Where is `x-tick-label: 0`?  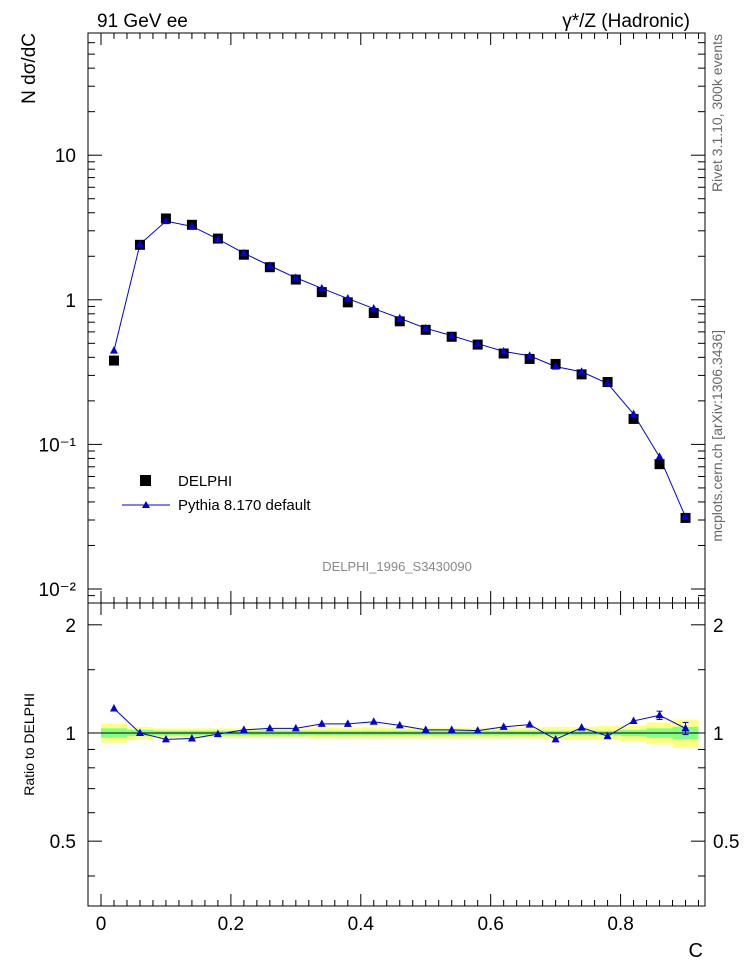
x-tick-label: 0 is located at coordinates (101, 924).